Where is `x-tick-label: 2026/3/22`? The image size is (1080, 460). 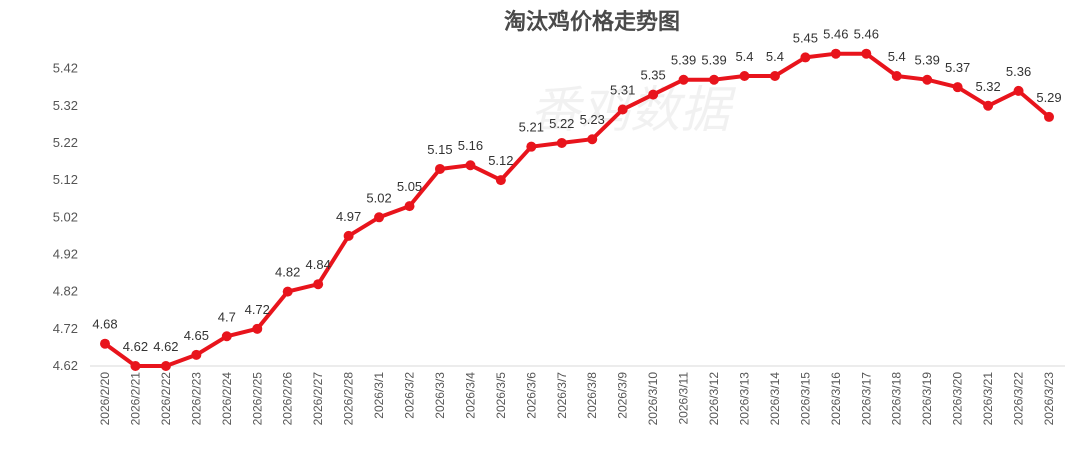 x-tick-label: 2026/3/22 is located at coordinates (1019, 399).